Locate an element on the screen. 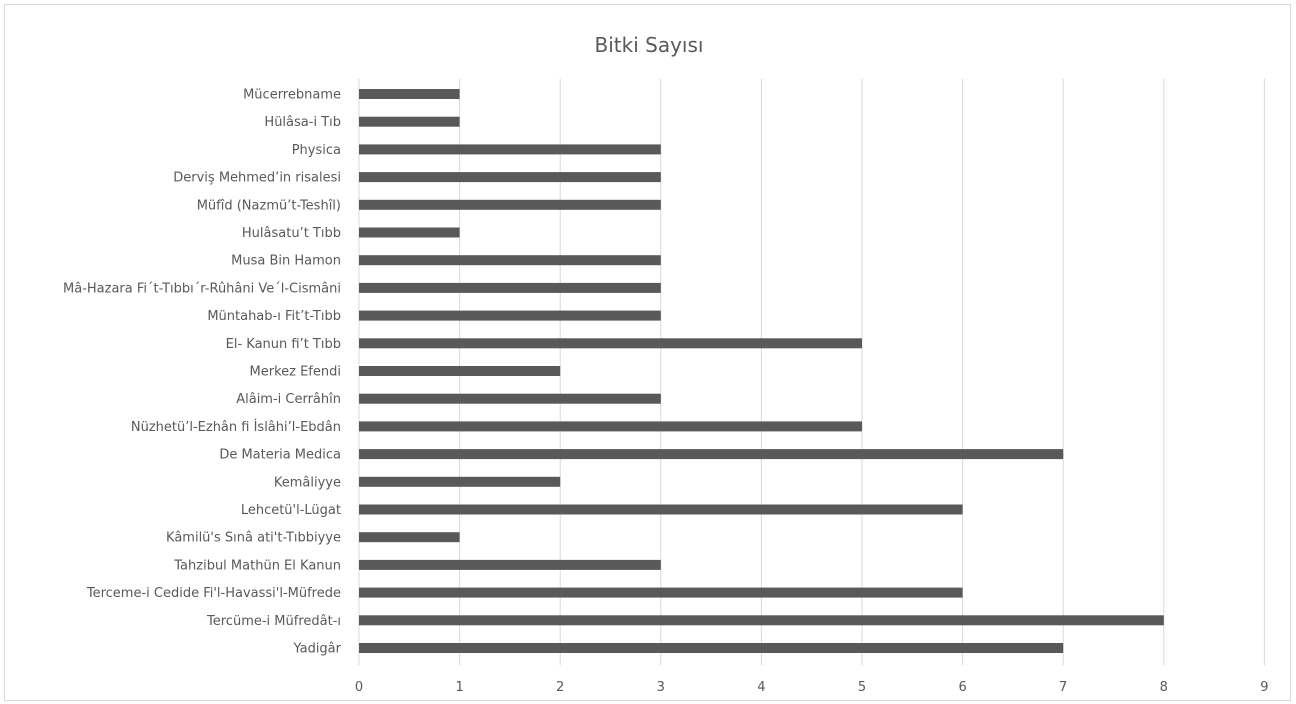 The width and height of the screenshot is (1296, 704). x-tick-labels: 0 1 2 3 4 5 6 7 8 9 is located at coordinates (812, 687).